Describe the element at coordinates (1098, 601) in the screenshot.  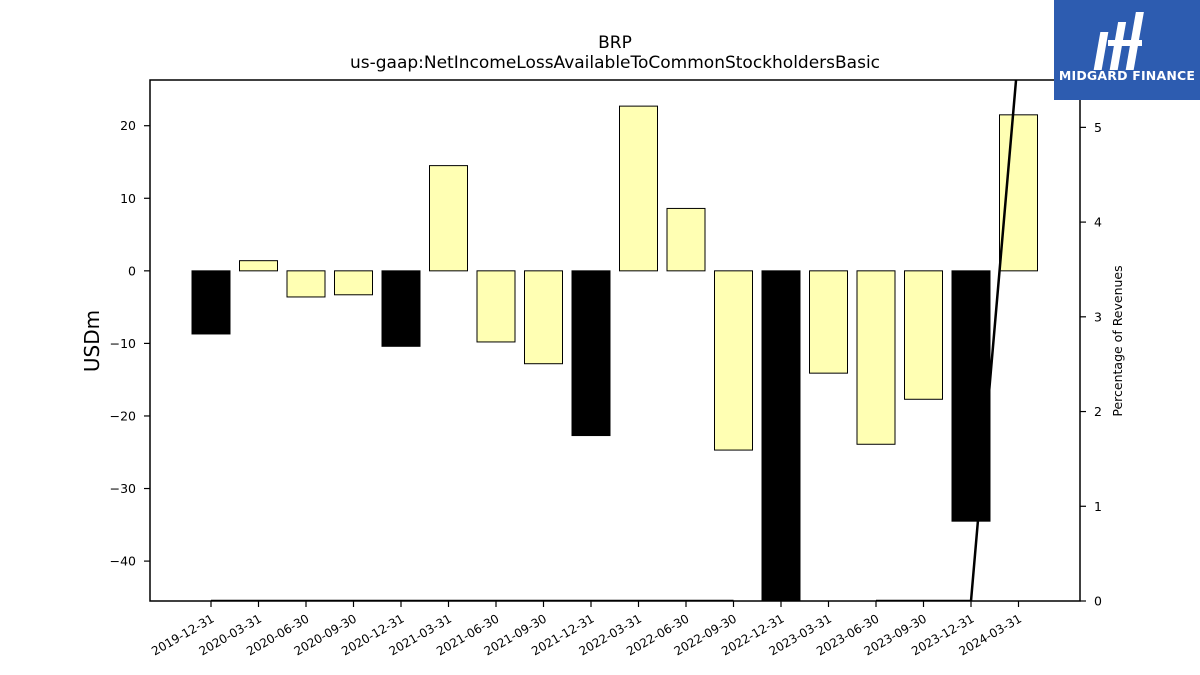
I see `y2-tick-label: 0` at that location.